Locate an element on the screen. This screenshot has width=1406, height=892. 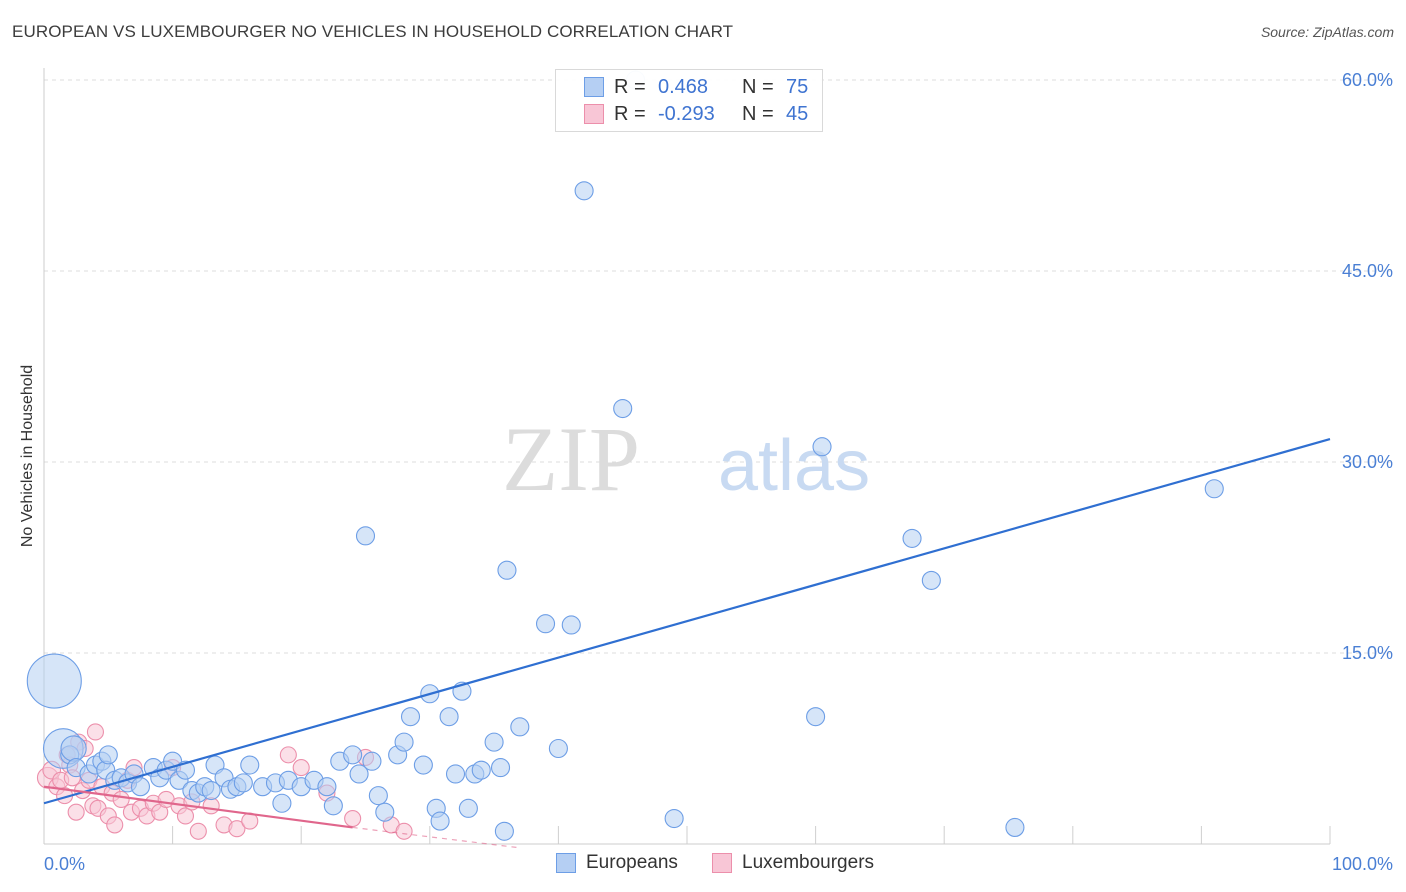
legend-r-value: 0.468 is located at coordinates (683, 86).